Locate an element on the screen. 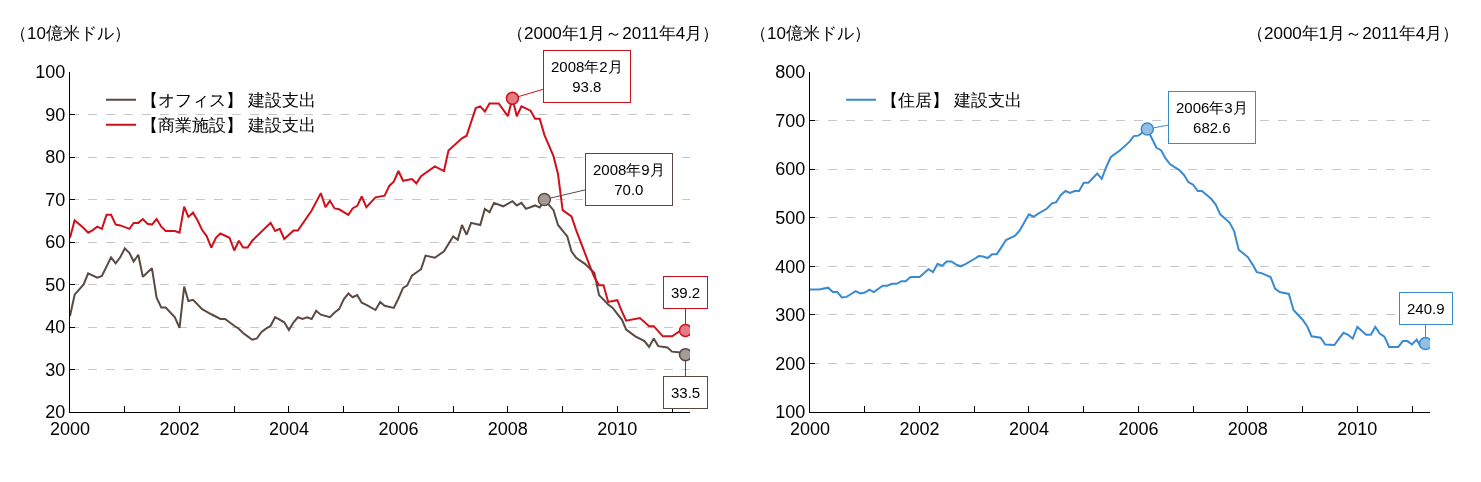  y-tick-label: 50 is located at coordinates (55, 284).